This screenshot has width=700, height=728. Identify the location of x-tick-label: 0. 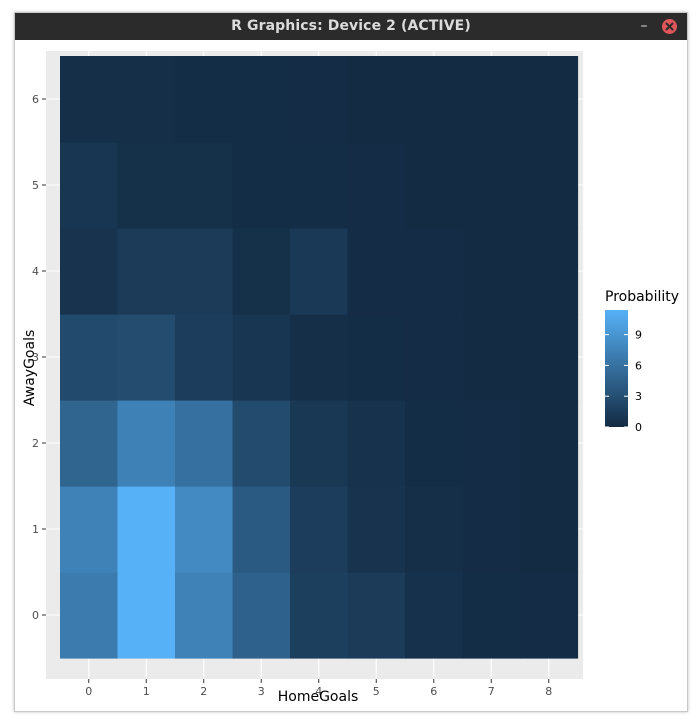
(88, 691).